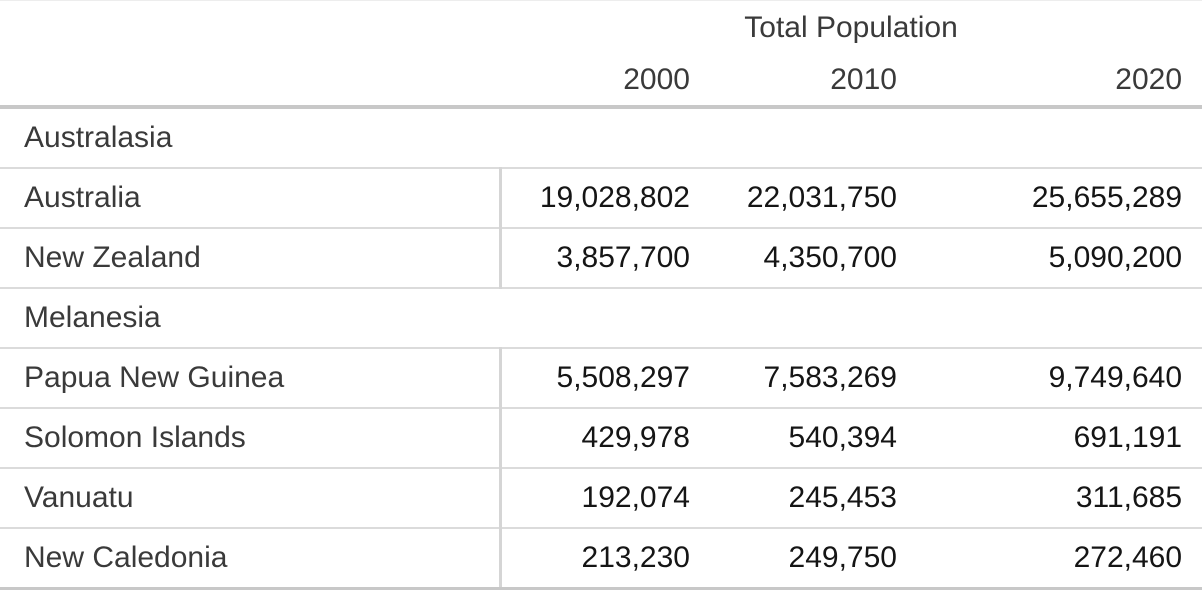 The height and width of the screenshot is (596, 1202). Describe the element at coordinates (251, 559) in the screenshot. I see `row-label: New Caledonia` at that location.